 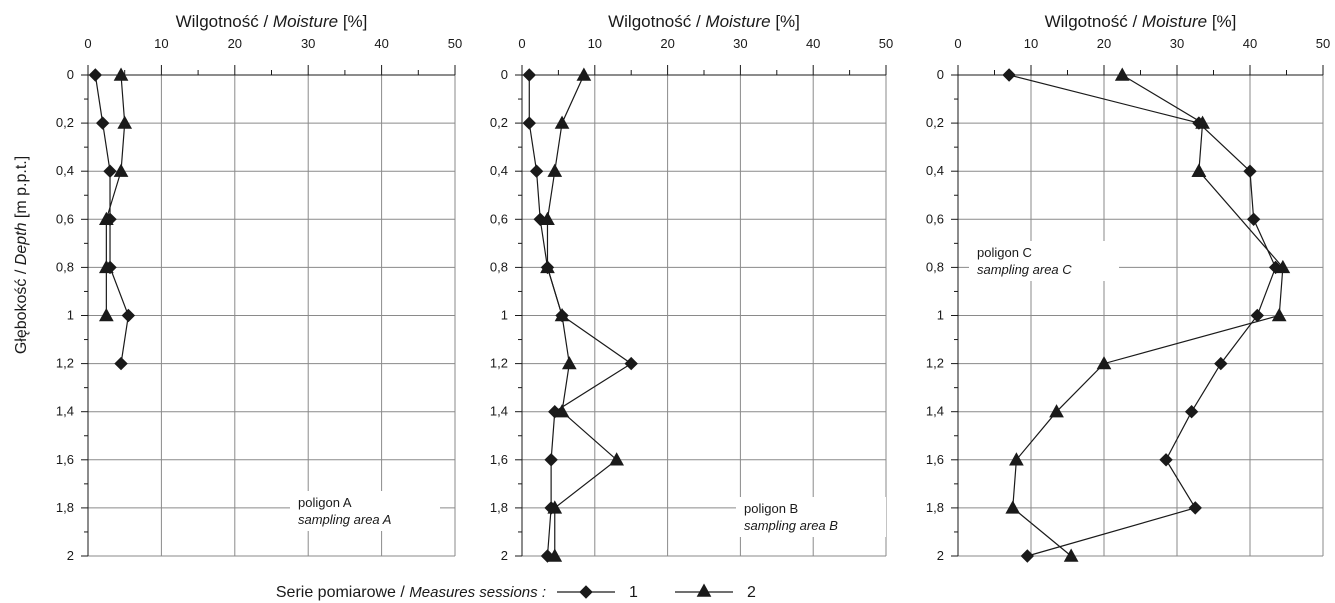 I want to click on annotation-label: poligon A, so click(x=325, y=502).